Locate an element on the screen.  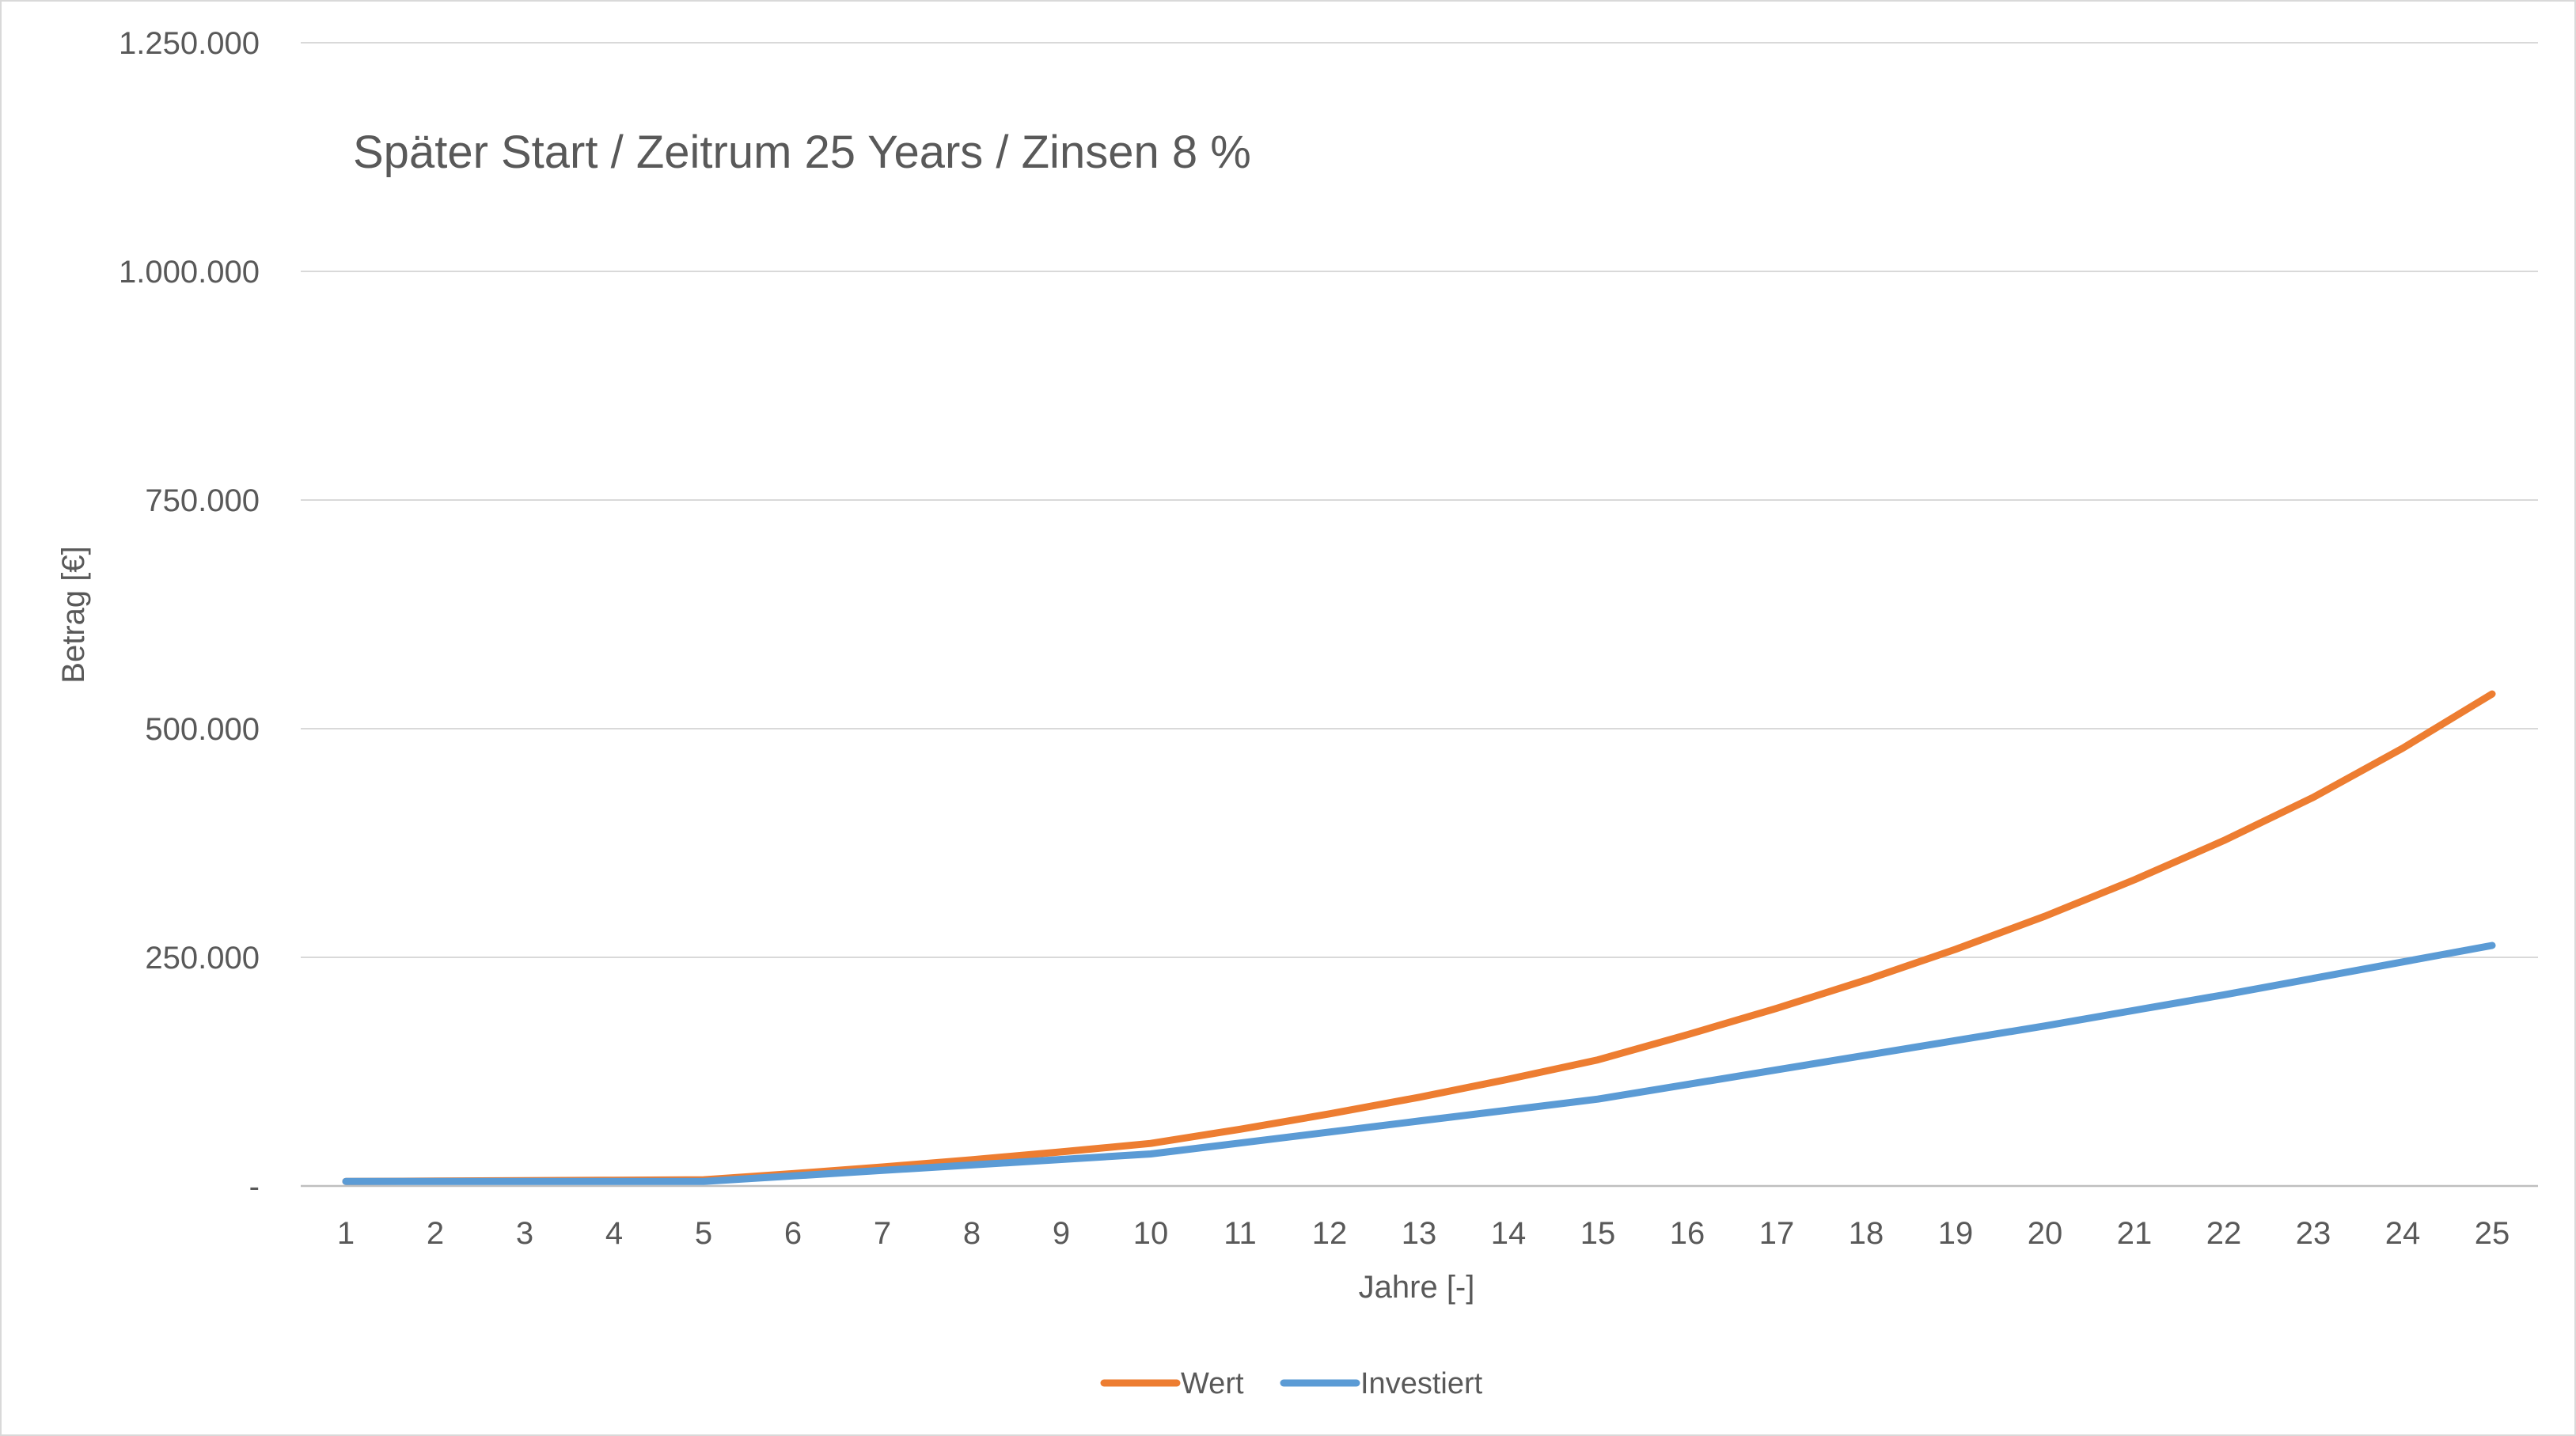
x-tick-label: 10 is located at coordinates (1151, 1233).